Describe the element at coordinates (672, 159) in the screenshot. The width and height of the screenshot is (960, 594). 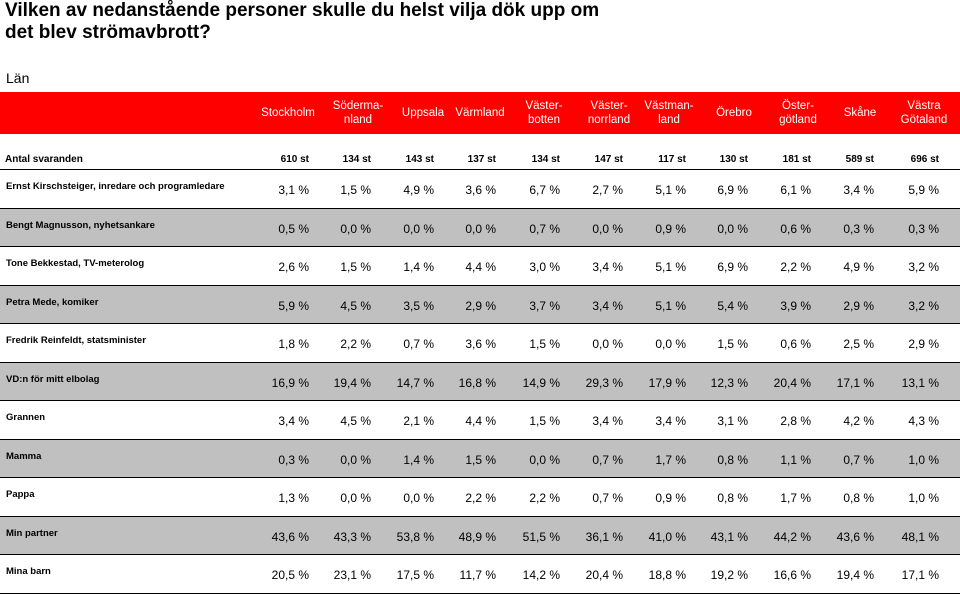
I see `respondent-count: 117 st` at that location.